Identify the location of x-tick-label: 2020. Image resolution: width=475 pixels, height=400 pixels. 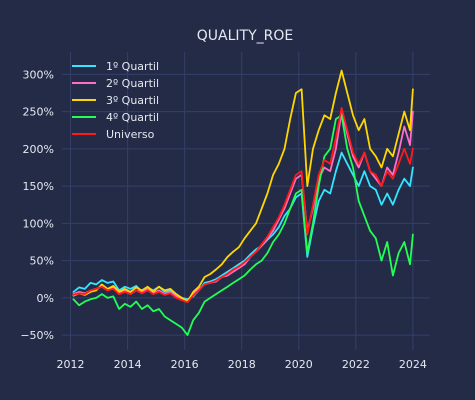
(299, 364).